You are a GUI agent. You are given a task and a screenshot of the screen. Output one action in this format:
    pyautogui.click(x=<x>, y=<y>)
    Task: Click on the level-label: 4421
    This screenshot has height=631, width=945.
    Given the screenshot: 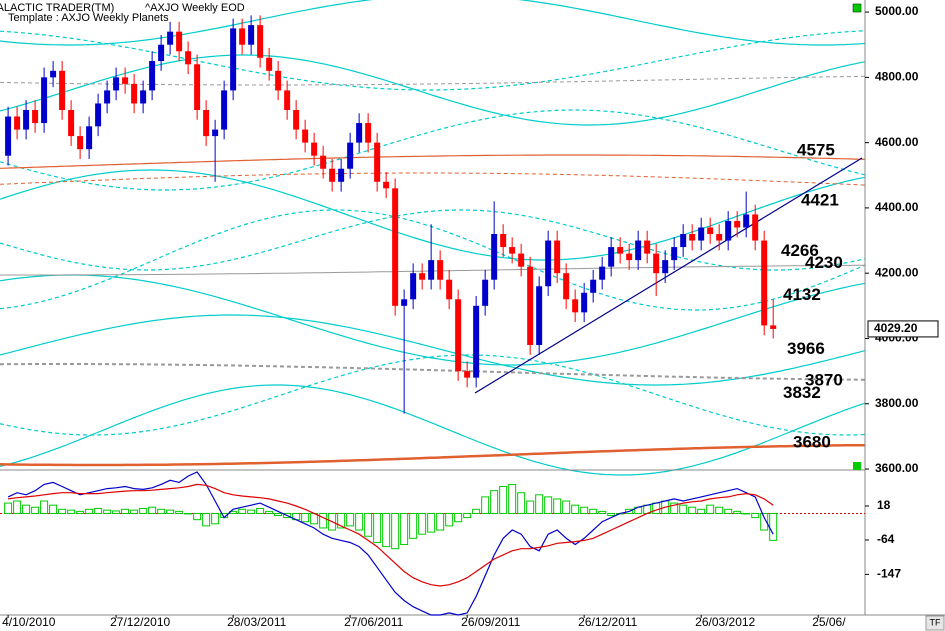 What is the action you would take?
    pyautogui.click(x=820, y=200)
    